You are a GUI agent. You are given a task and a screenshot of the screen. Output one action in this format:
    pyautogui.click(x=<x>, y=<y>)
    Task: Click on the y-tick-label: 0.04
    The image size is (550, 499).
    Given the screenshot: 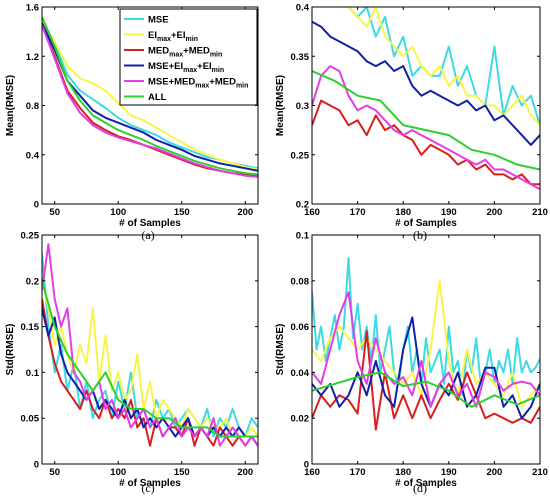 What is the action you would take?
    pyautogui.click(x=300, y=373)
    